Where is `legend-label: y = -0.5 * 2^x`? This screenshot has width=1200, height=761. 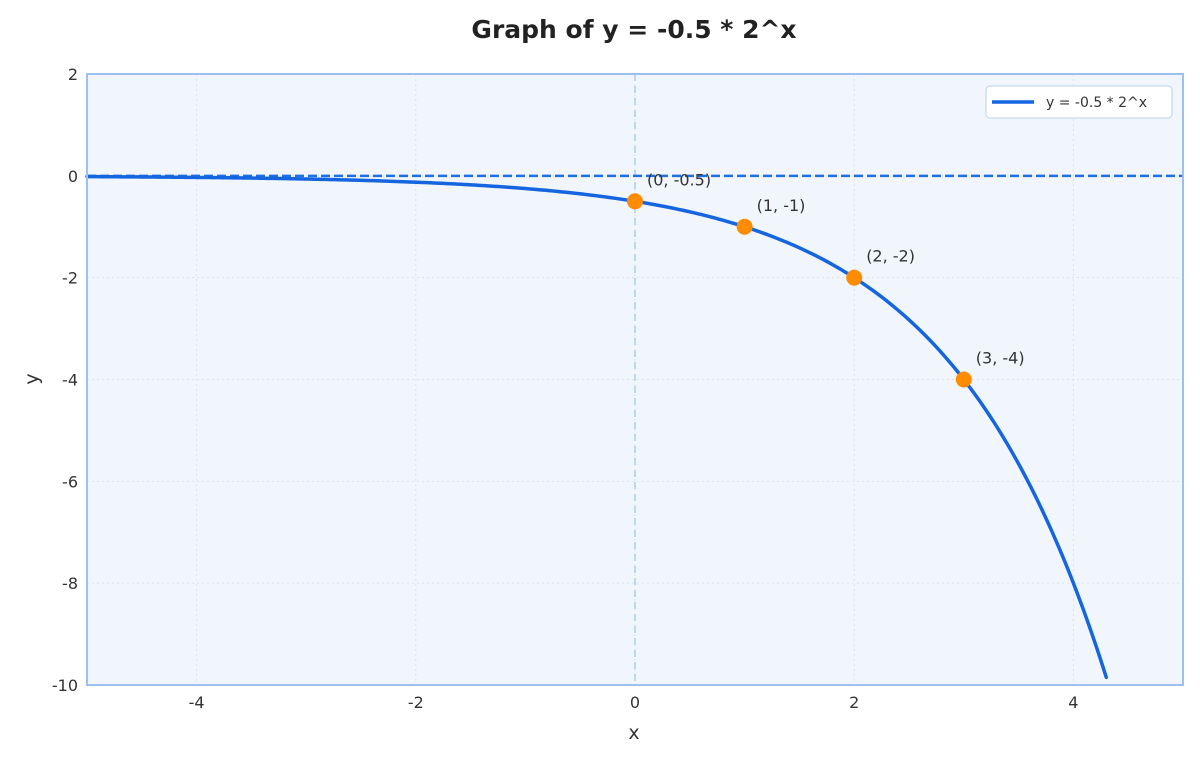
legend-label: y = -0.5 * 2^x is located at coordinates (1096, 103).